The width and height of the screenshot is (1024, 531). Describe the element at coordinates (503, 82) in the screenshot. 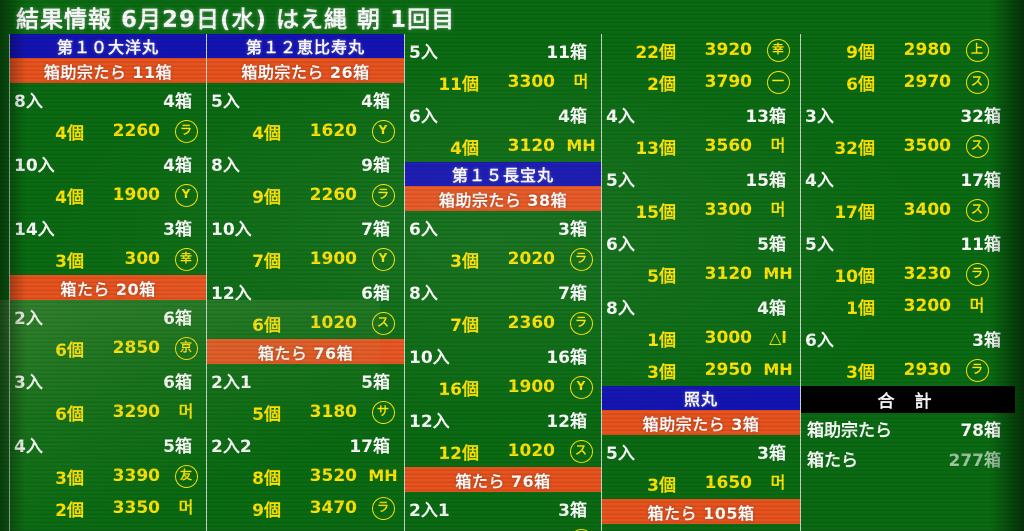

I see `detail-row: 11個 3300 머` at that location.